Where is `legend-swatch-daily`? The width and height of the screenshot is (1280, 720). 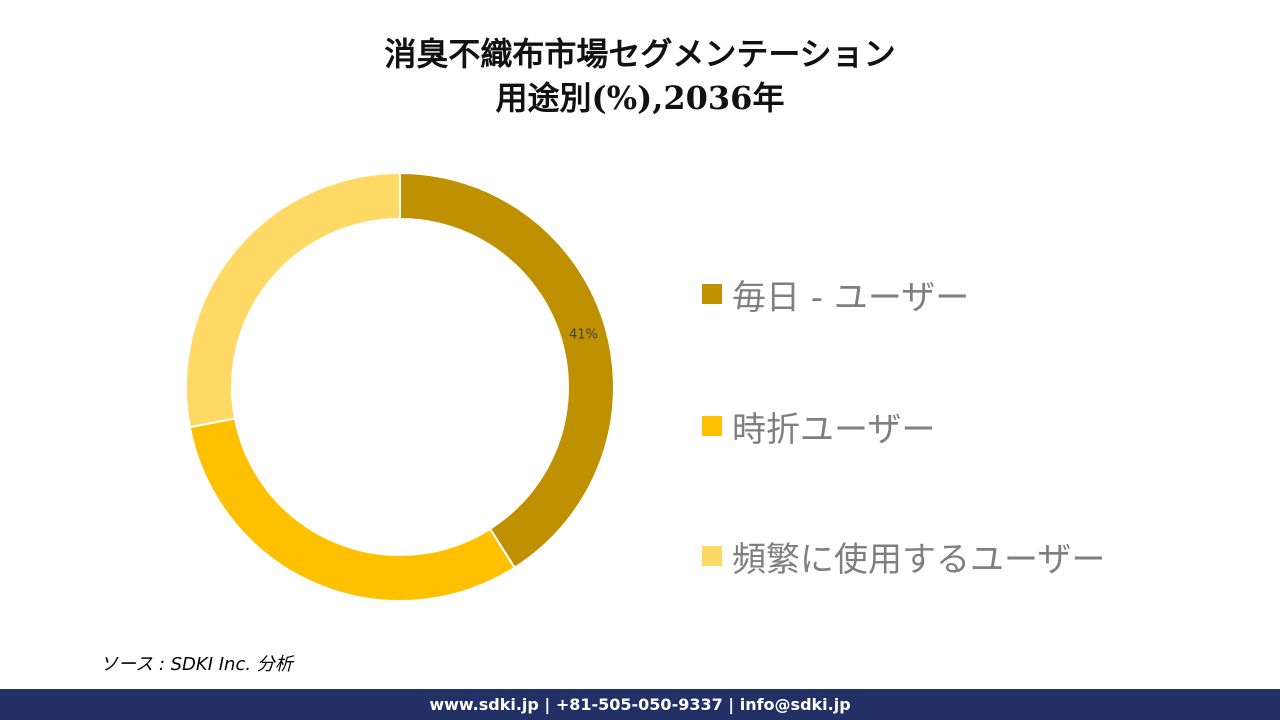
legend-swatch-daily is located at coordinates (712, 294).